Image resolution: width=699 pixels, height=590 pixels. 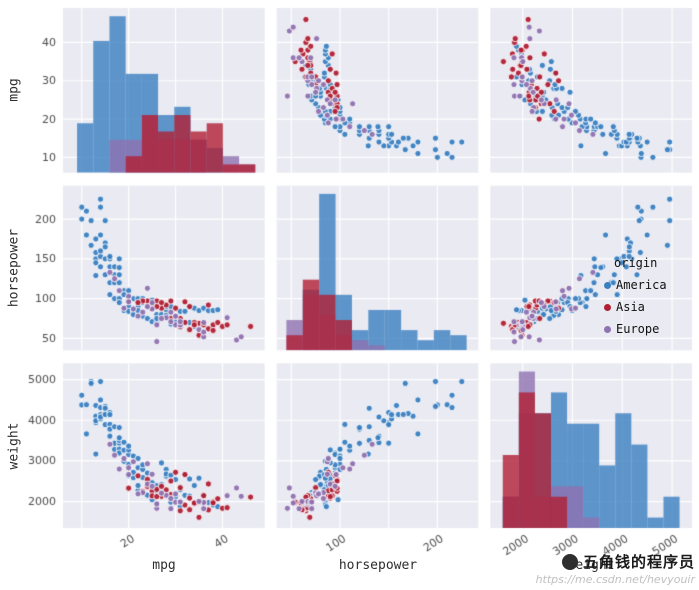 I want to click on y-axis-label-horsepower: horsepower, so click(x=14, y=268).